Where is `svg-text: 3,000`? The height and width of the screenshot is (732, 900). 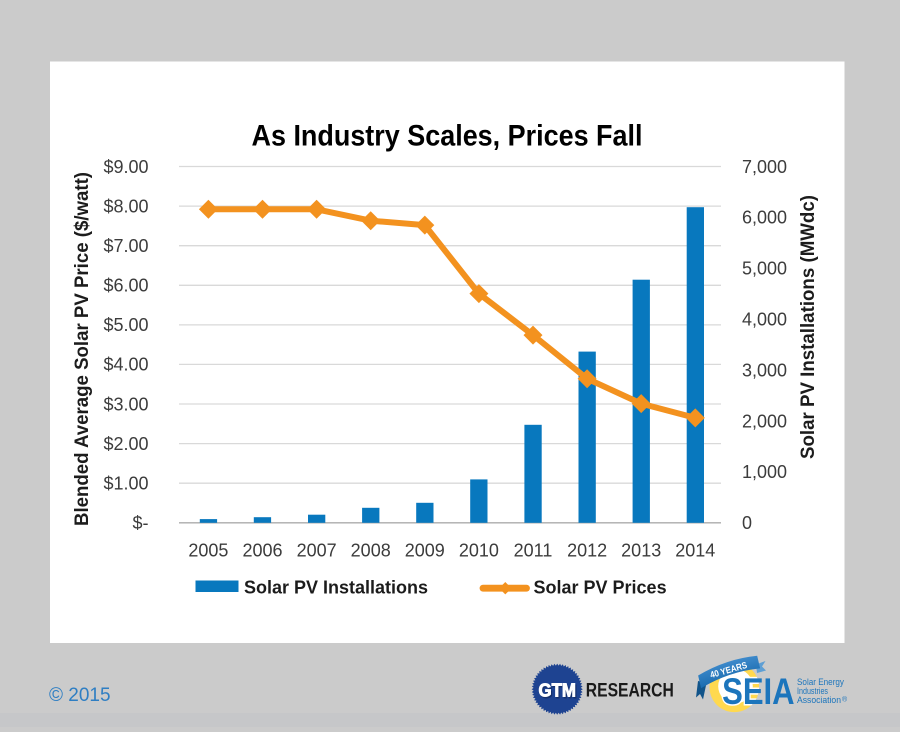 svg-text: 3,000 is located at coordinates (764, 370).